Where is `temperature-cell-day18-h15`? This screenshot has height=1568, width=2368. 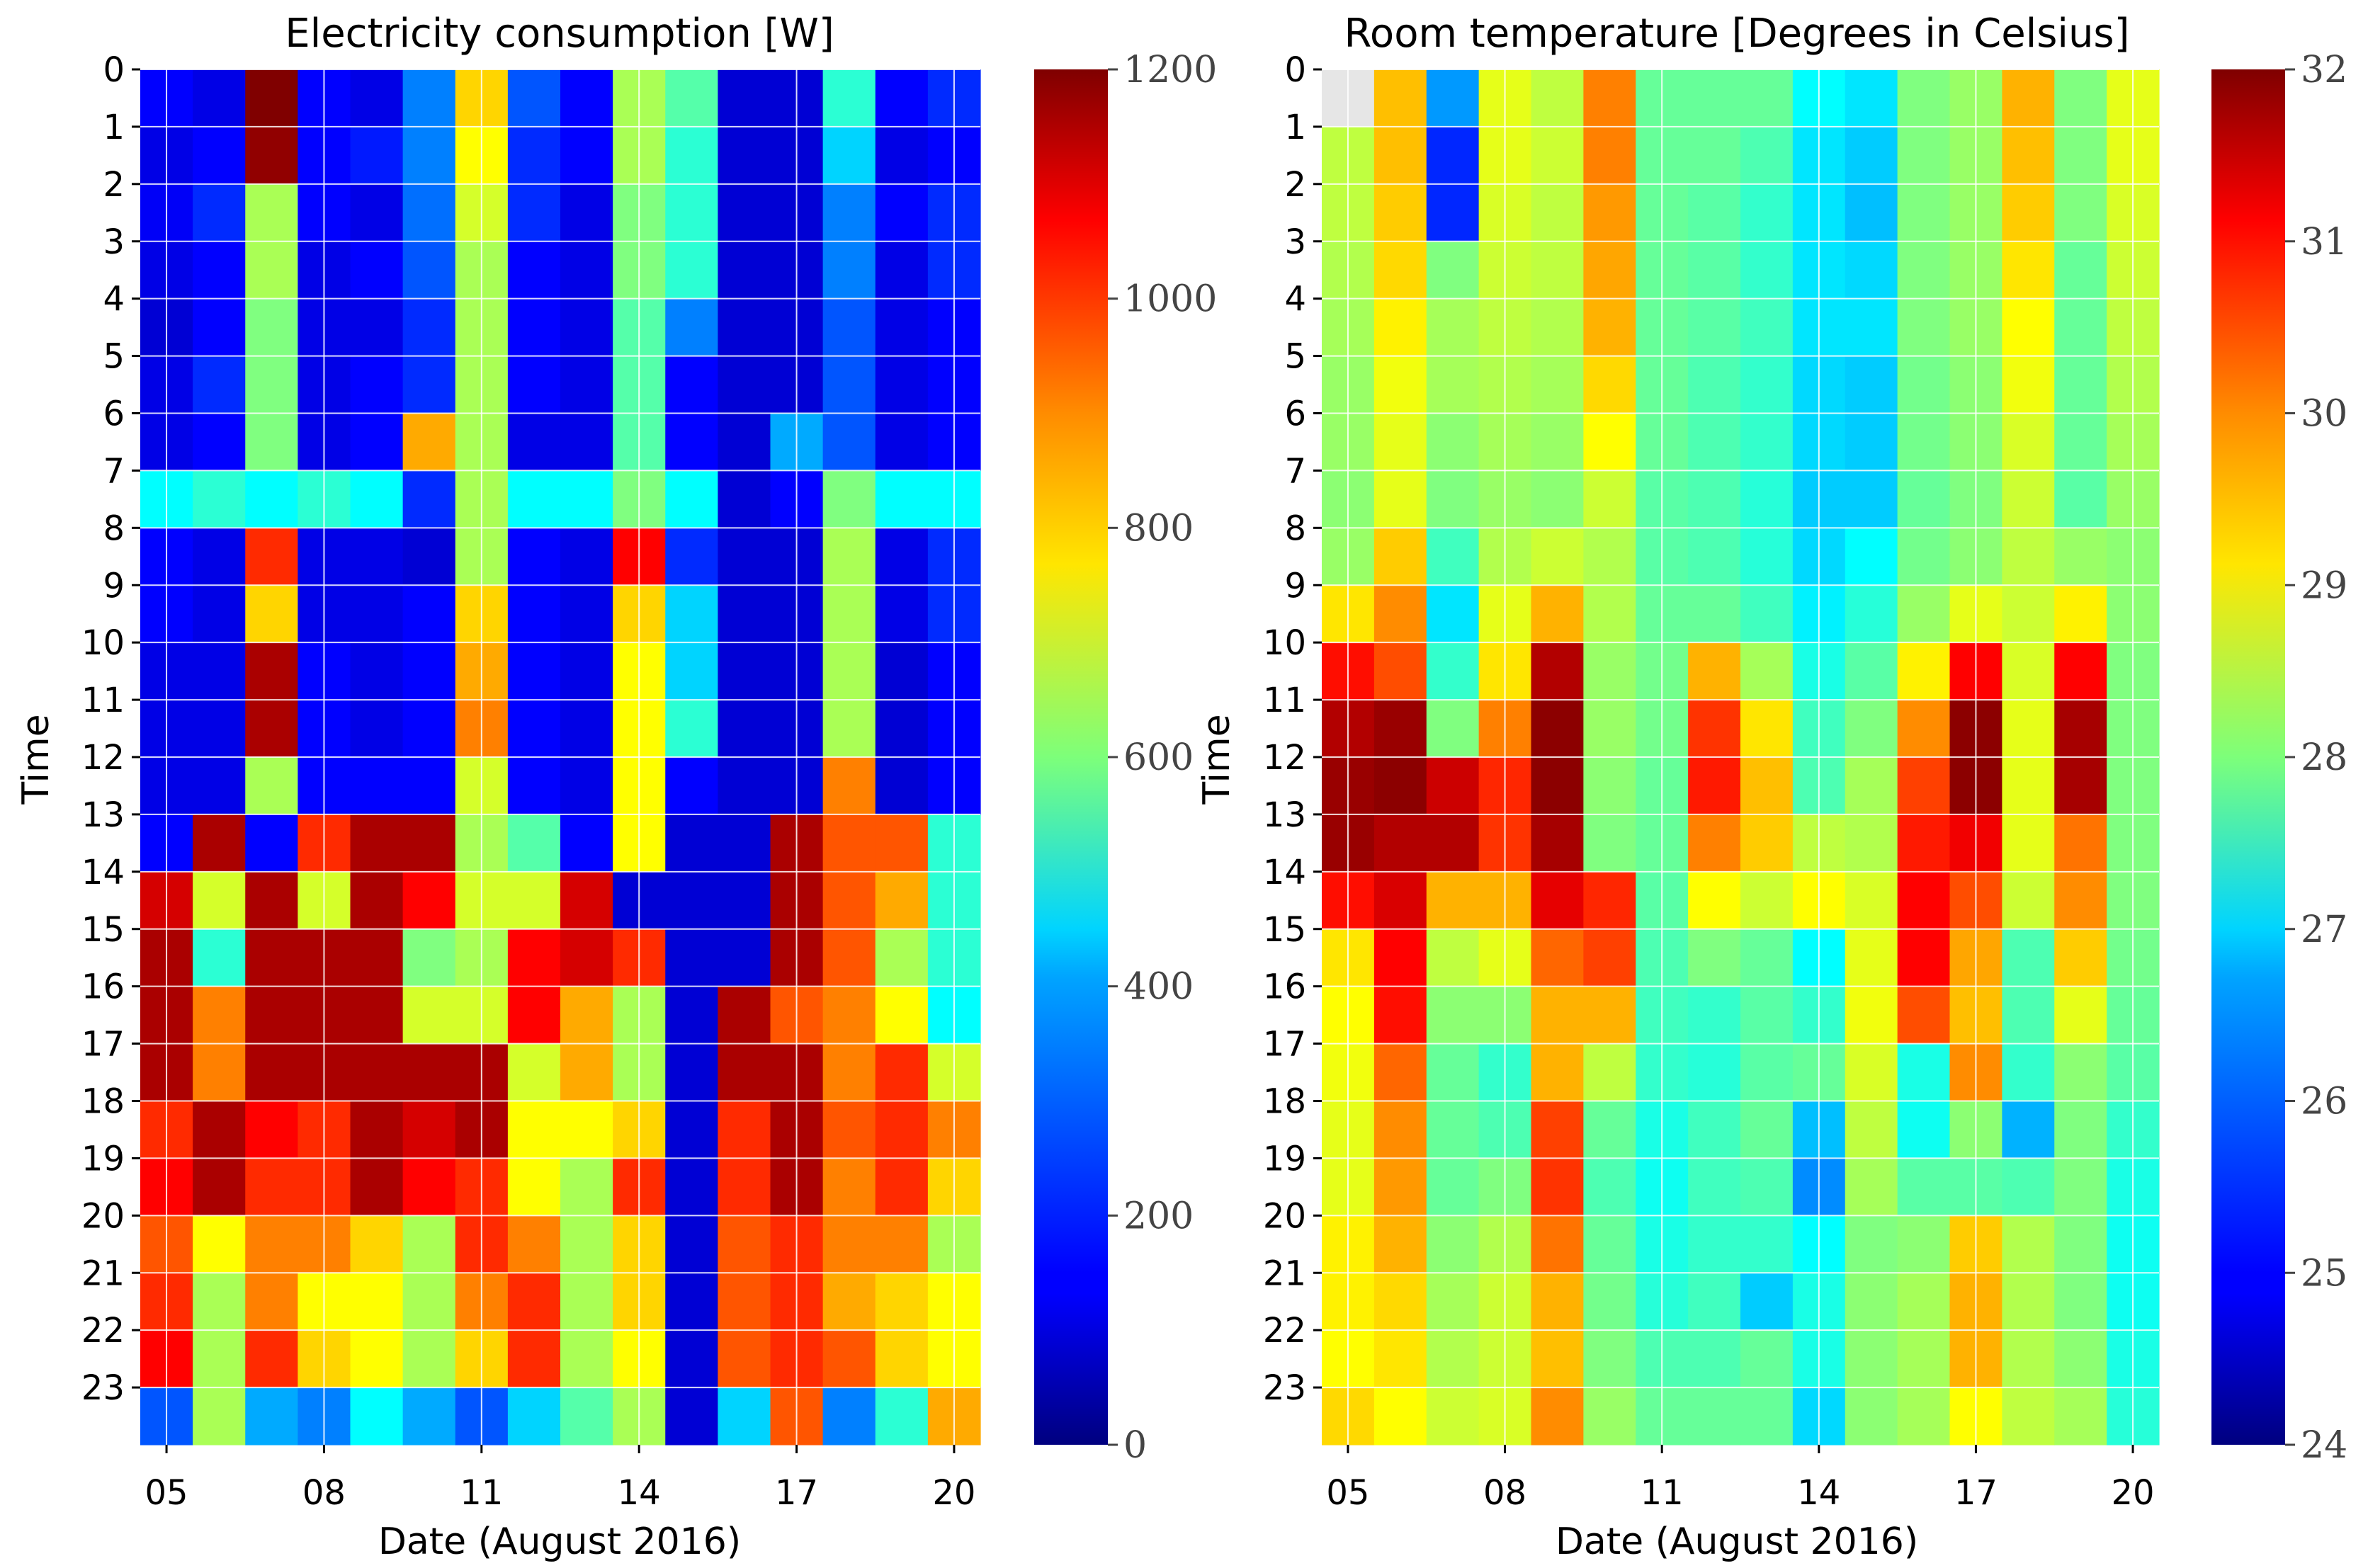
temperature-cell-day18-h15 is located at coordinates (2028, 958).